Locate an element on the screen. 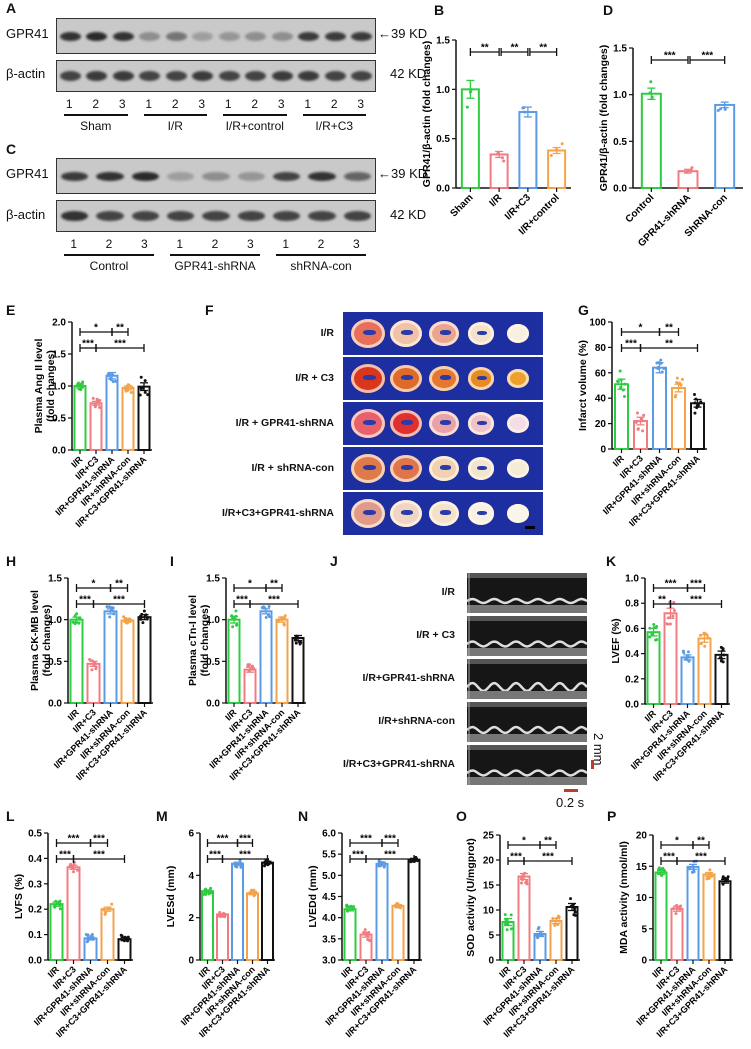 The height and width of the screenshot is (1049, 751). blot-row-label-actin: β-actin is located at coordinates (26, 73).